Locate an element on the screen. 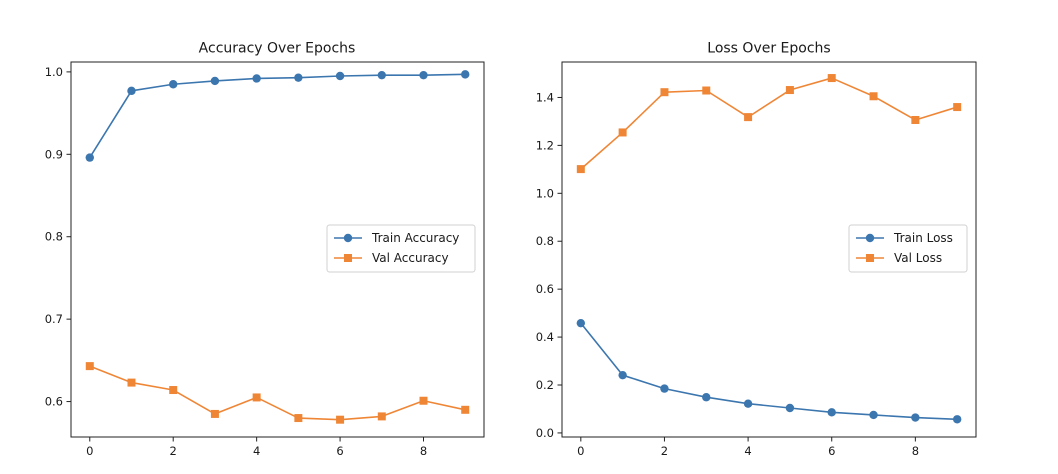  accuracy-legend: Train Accuracy Val Accuracy is located at coordinates (401, 248).